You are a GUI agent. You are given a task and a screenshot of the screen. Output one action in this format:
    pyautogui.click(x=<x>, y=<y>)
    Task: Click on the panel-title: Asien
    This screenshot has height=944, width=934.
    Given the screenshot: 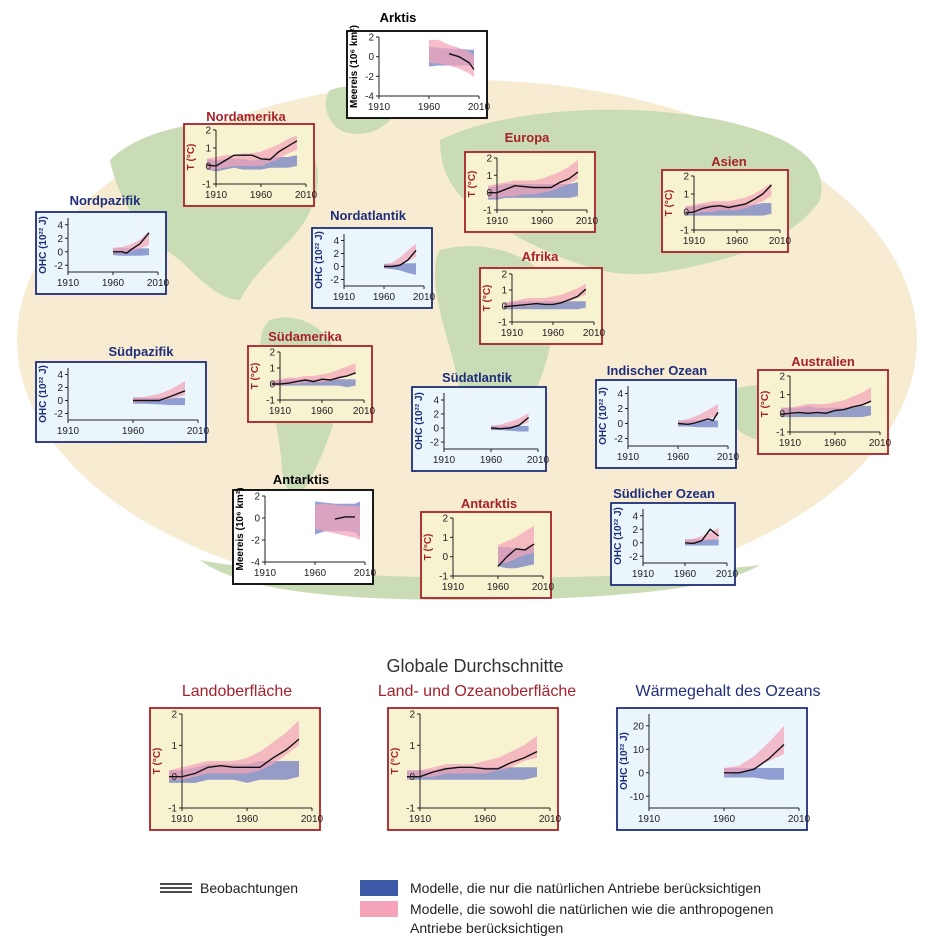 What is the action you would take?
    pyautogui.click(x=728, y=161)
    